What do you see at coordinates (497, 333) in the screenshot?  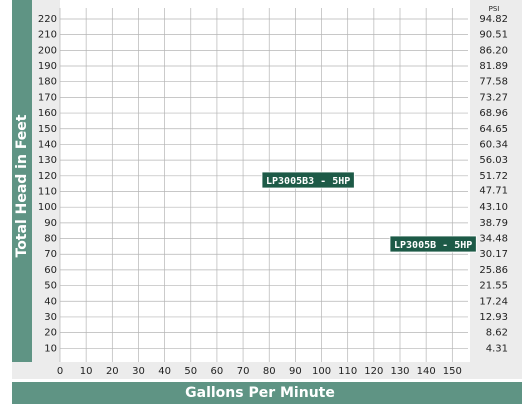 I see `y2-tick-label: 8.62` at bounding box center [497, 333].